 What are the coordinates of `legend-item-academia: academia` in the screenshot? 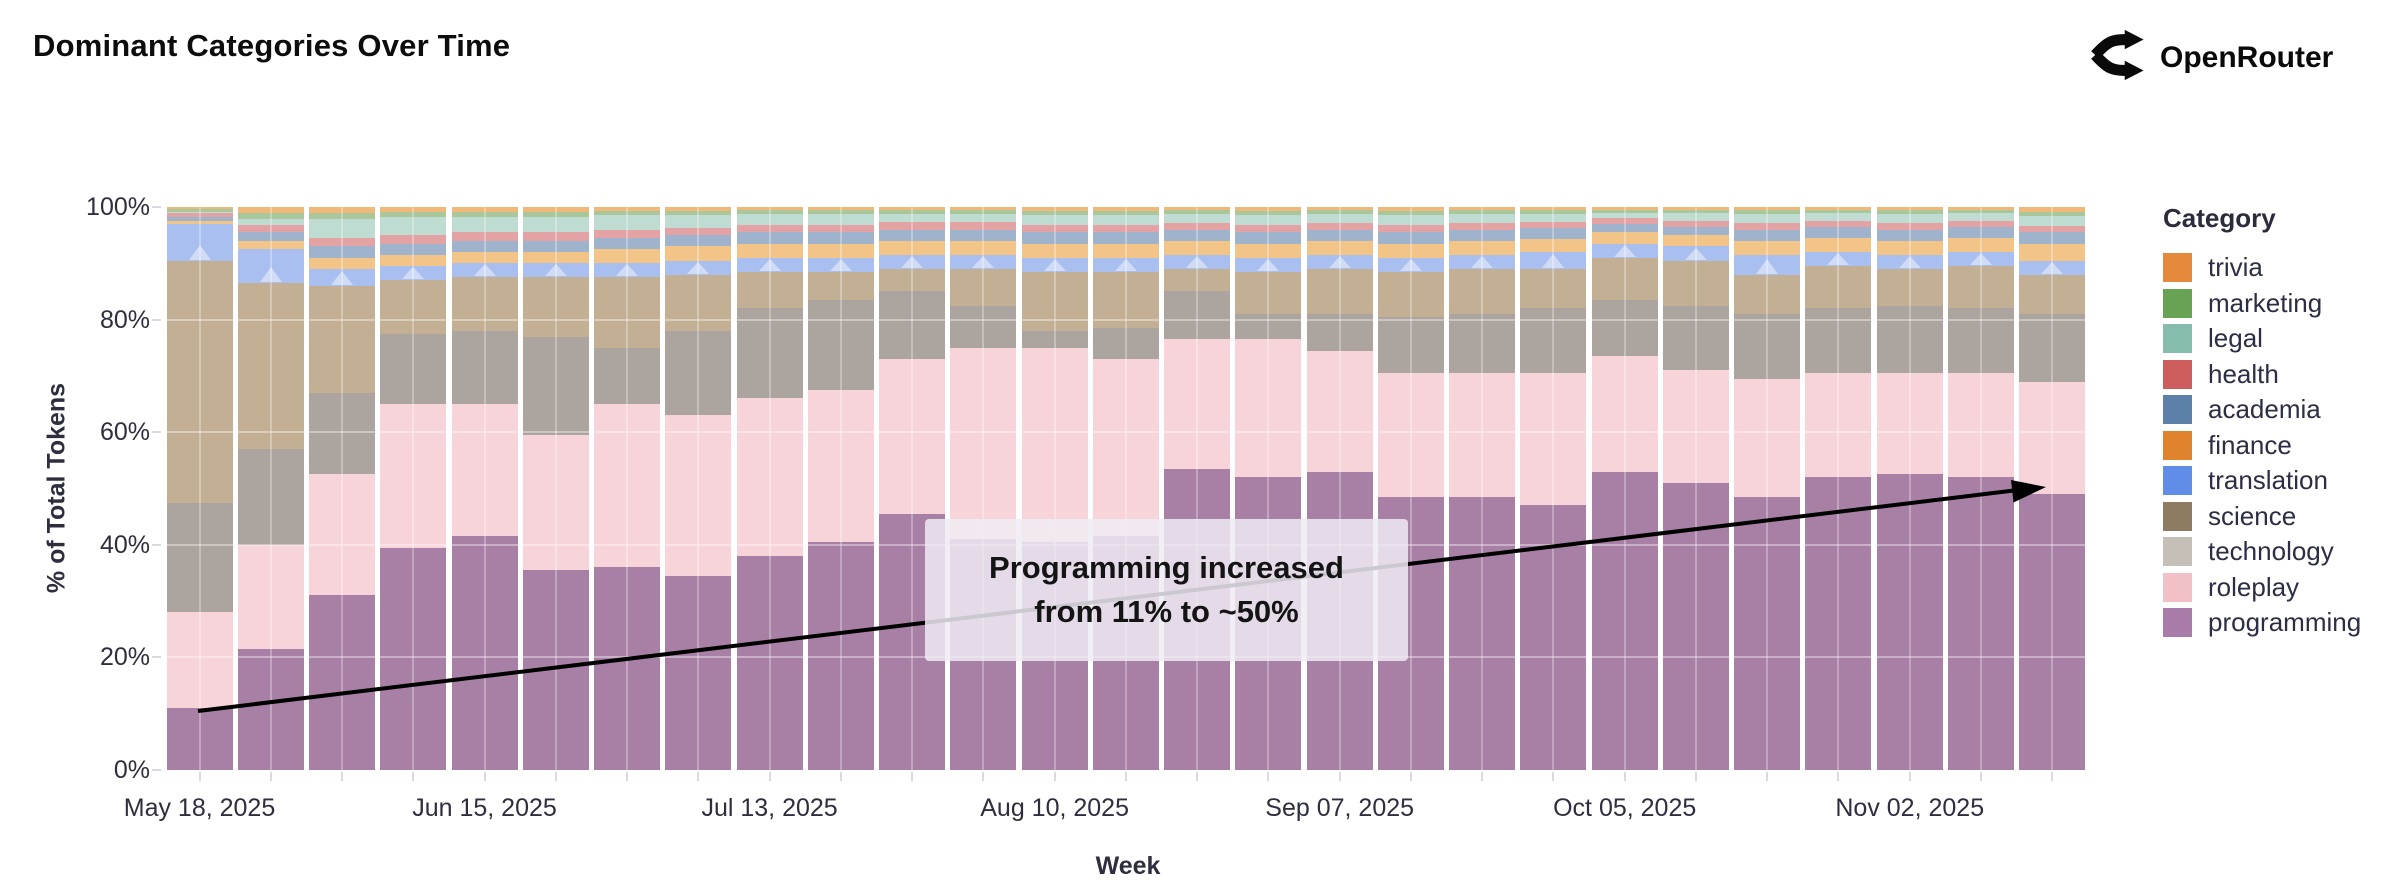 It's located at (2262, 410).